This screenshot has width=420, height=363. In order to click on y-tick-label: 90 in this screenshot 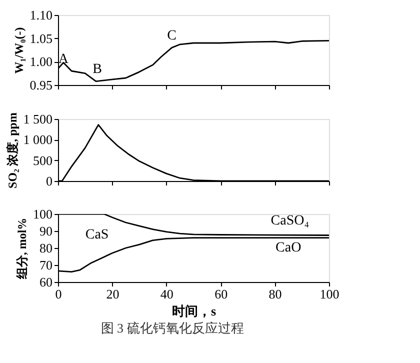, I will do `click(46, 231)`.